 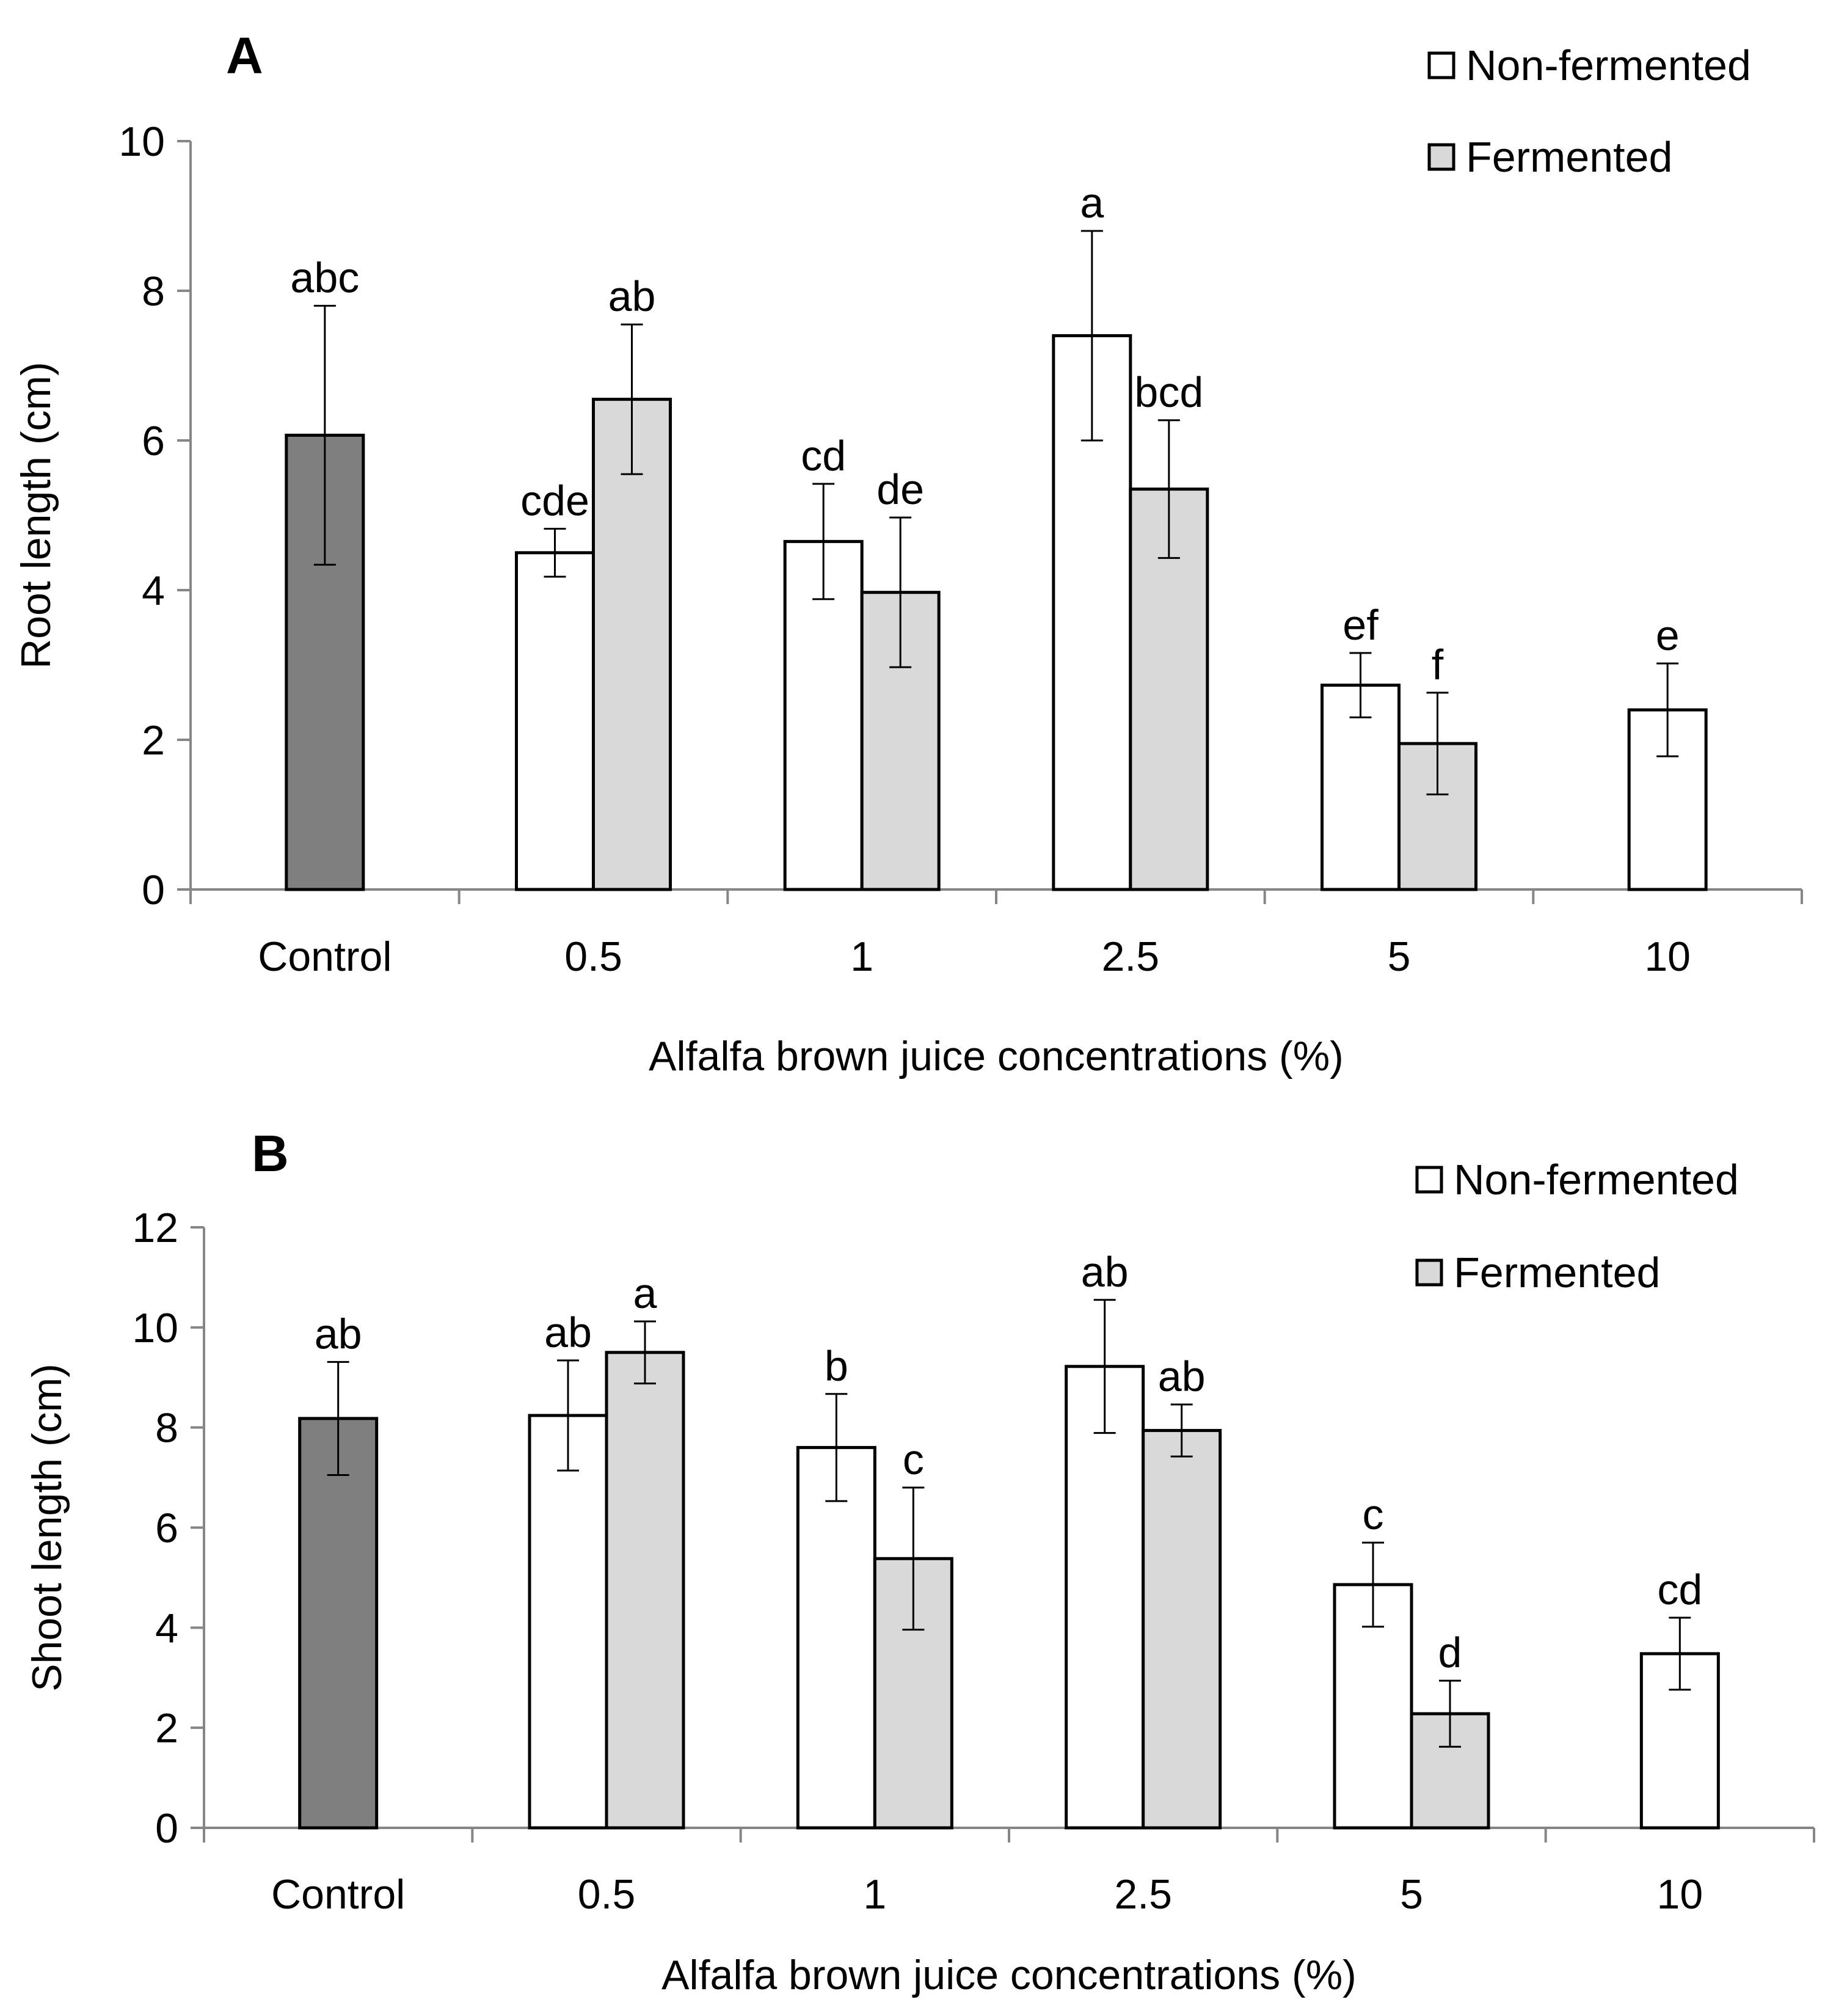 What do you see at coordinates (554, 501) in the screenshot?
I see `significance-letter: cde` at bounding box center [554, 501].